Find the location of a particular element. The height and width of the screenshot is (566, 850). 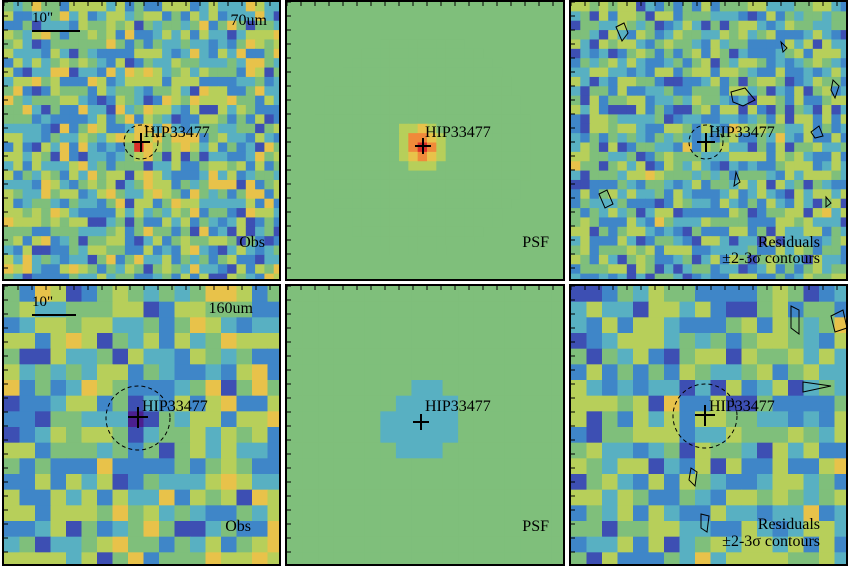

psf-image-70um is located at coordinates (420, 135).